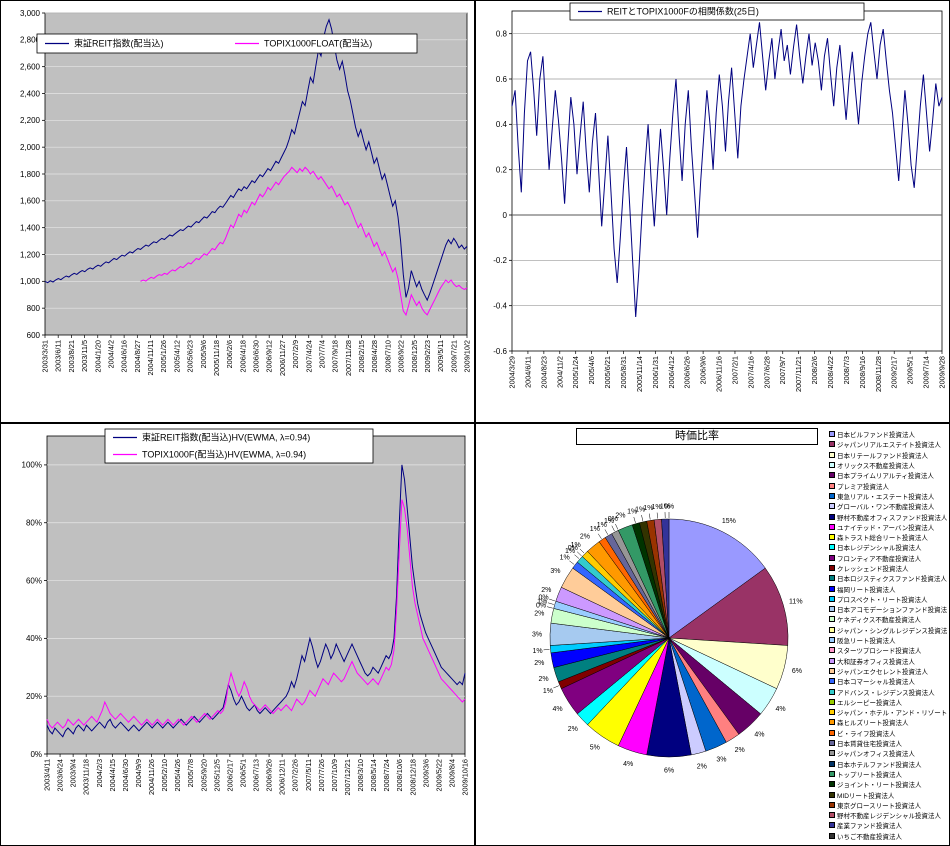 This screenshot has height=846, width=950. What do you see at coordinates (500, 305) in the screenshot?
I see `y-tick-label: -0.4` at bounding box center [500, 305].